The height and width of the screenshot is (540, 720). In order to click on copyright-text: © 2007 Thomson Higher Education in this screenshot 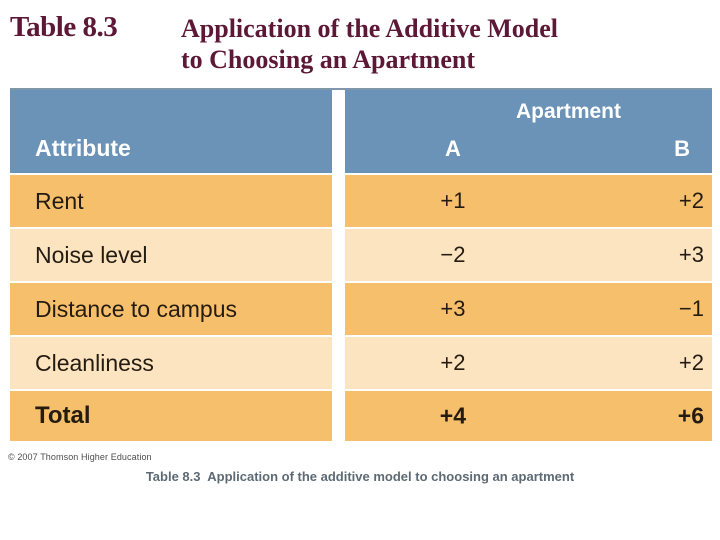, I will do `click(80, 457)`.